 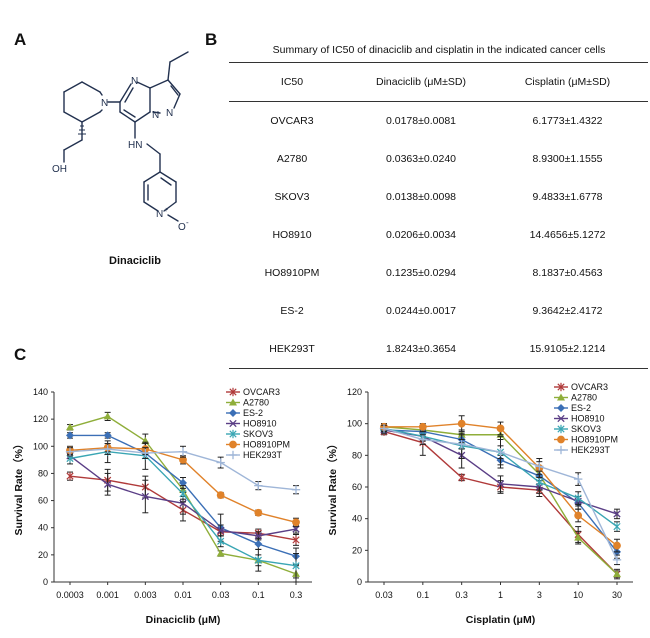 I want to click on cell-cell-line: OVCAR3, so click(x=292, y=121).